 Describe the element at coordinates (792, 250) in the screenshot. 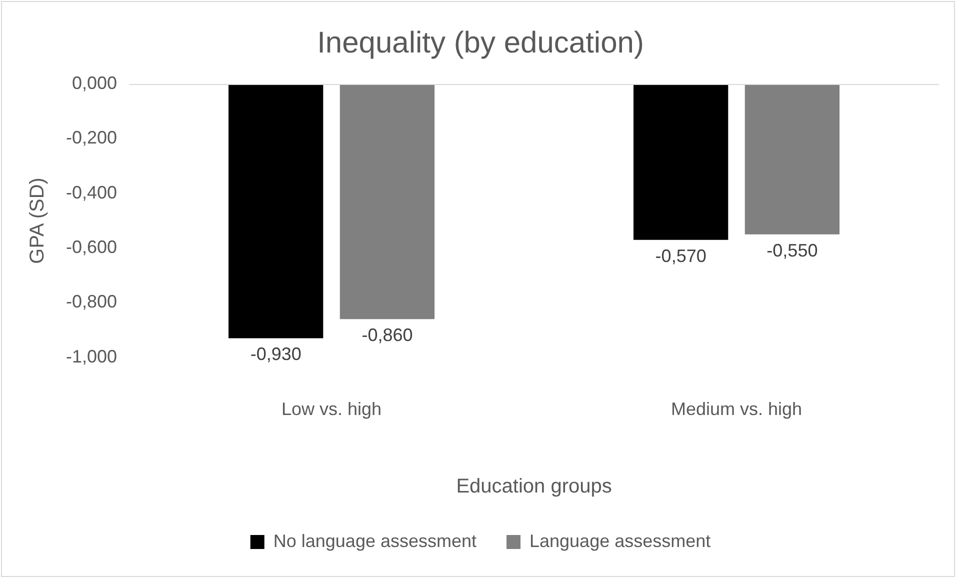

I see `data-label: -0,550` at that location.